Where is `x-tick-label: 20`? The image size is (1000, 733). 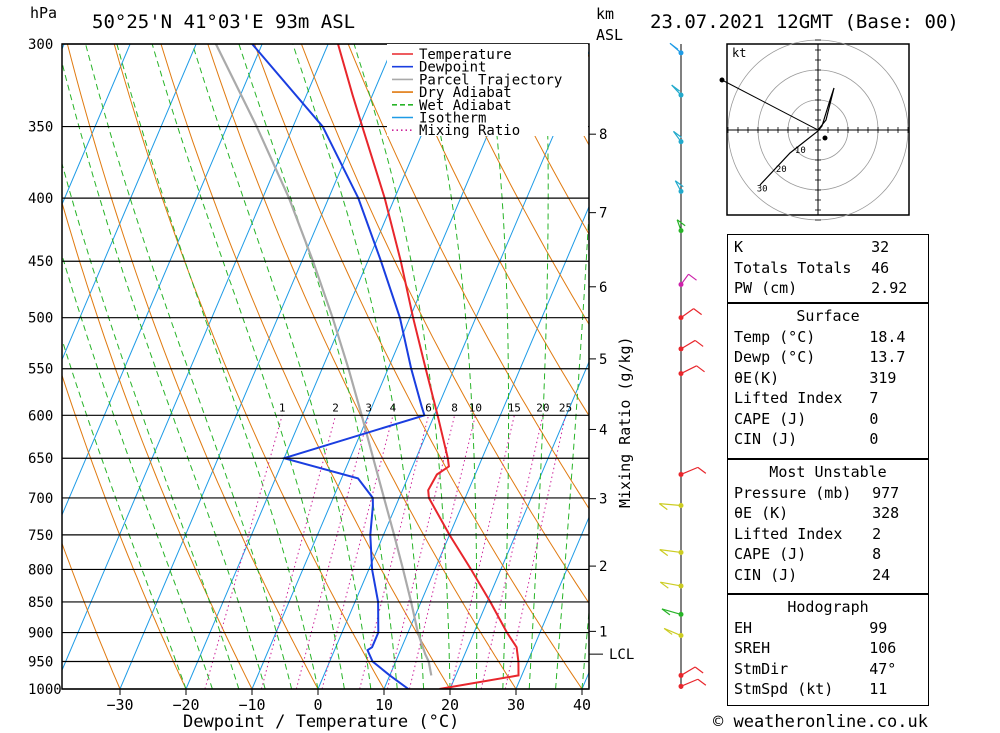
x-tick-label: 20 is located at coordinates (450, 705).